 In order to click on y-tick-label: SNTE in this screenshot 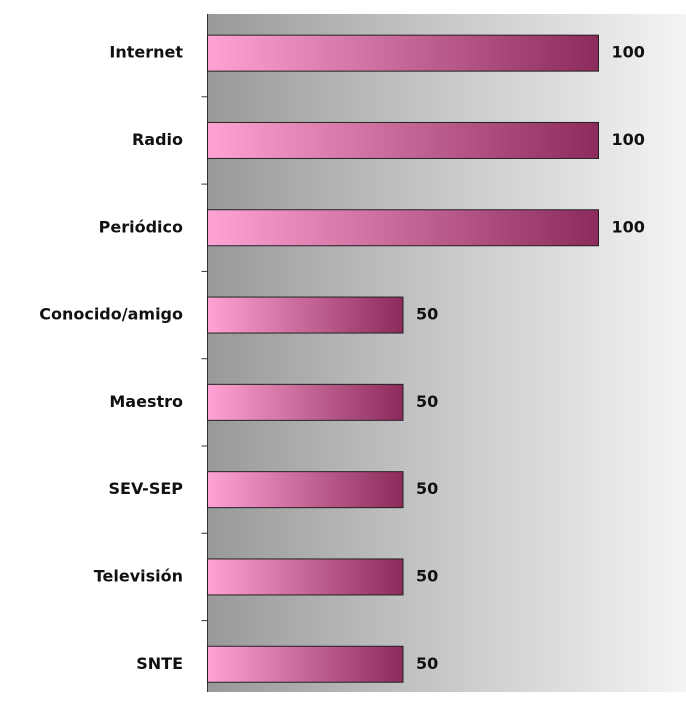, I will do `click(159, 663)`.